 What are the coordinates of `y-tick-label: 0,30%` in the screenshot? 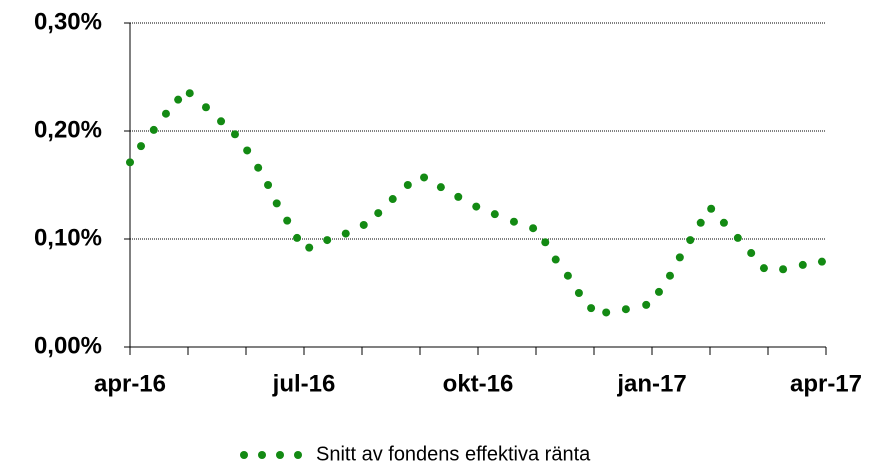 It's located at (68, 21).